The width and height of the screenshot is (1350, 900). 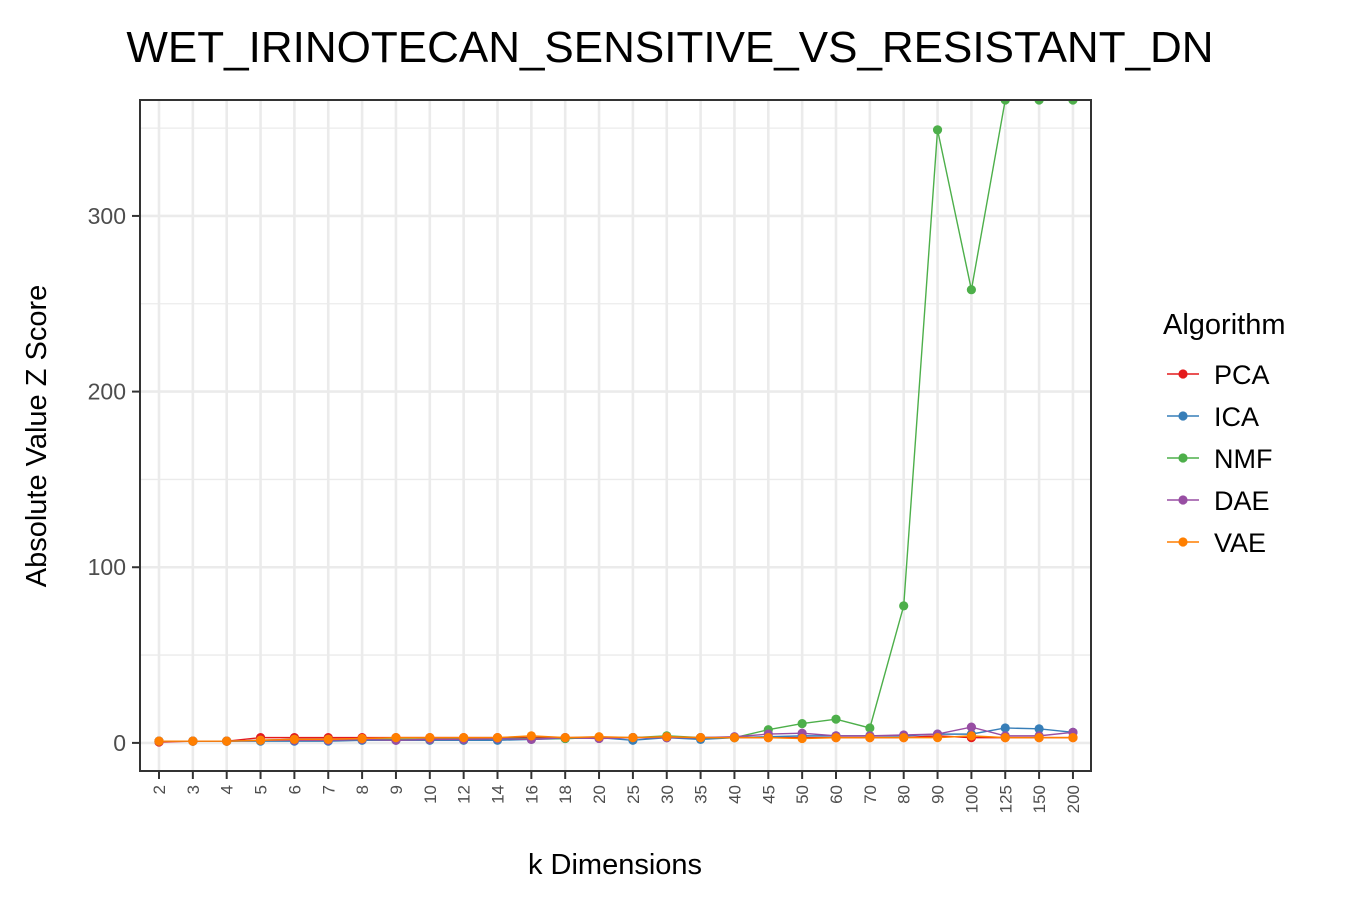 I want to click on legend-label: ICA, so click(x=1236, y=417).